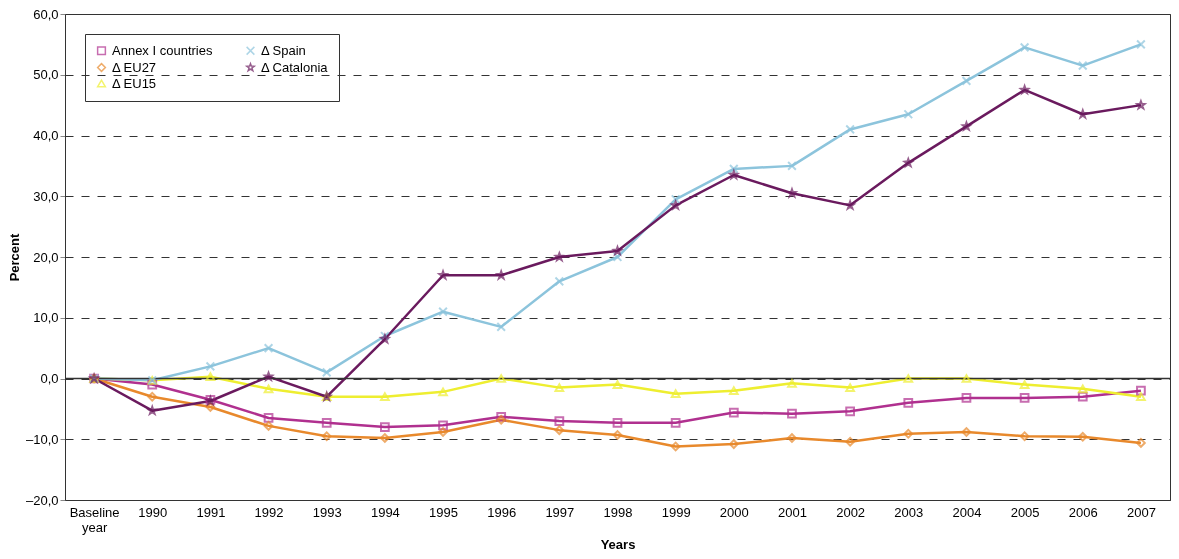 Image resolution: width=1179 pixels, height=559 pixels. Describe the element at coordinates (792, 512) in the screenshot. I see `x-tick-label: 2001` at that location.